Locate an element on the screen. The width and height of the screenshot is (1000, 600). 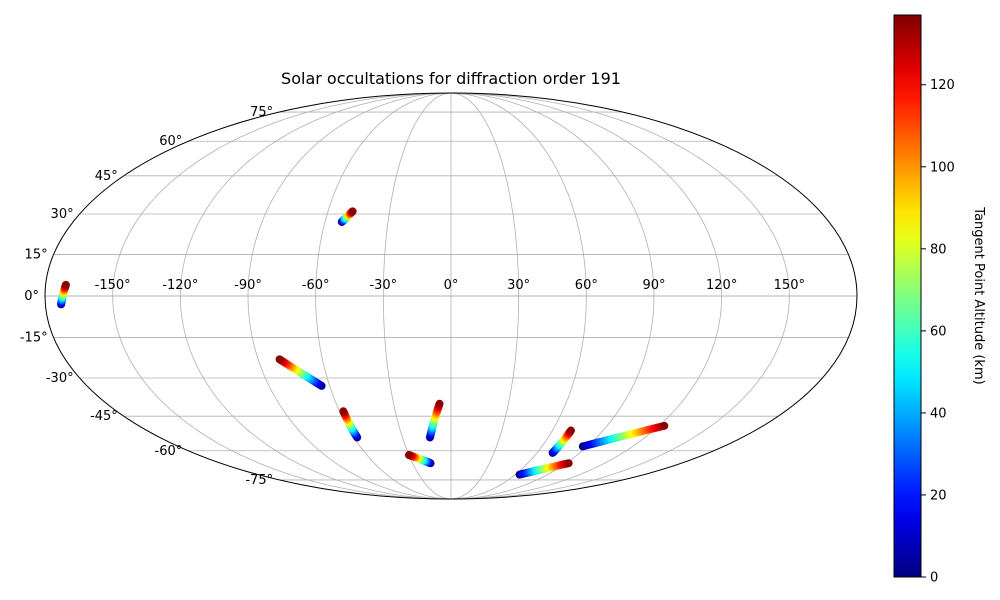
colorbar-gradient is located at coordinates (907, 296).